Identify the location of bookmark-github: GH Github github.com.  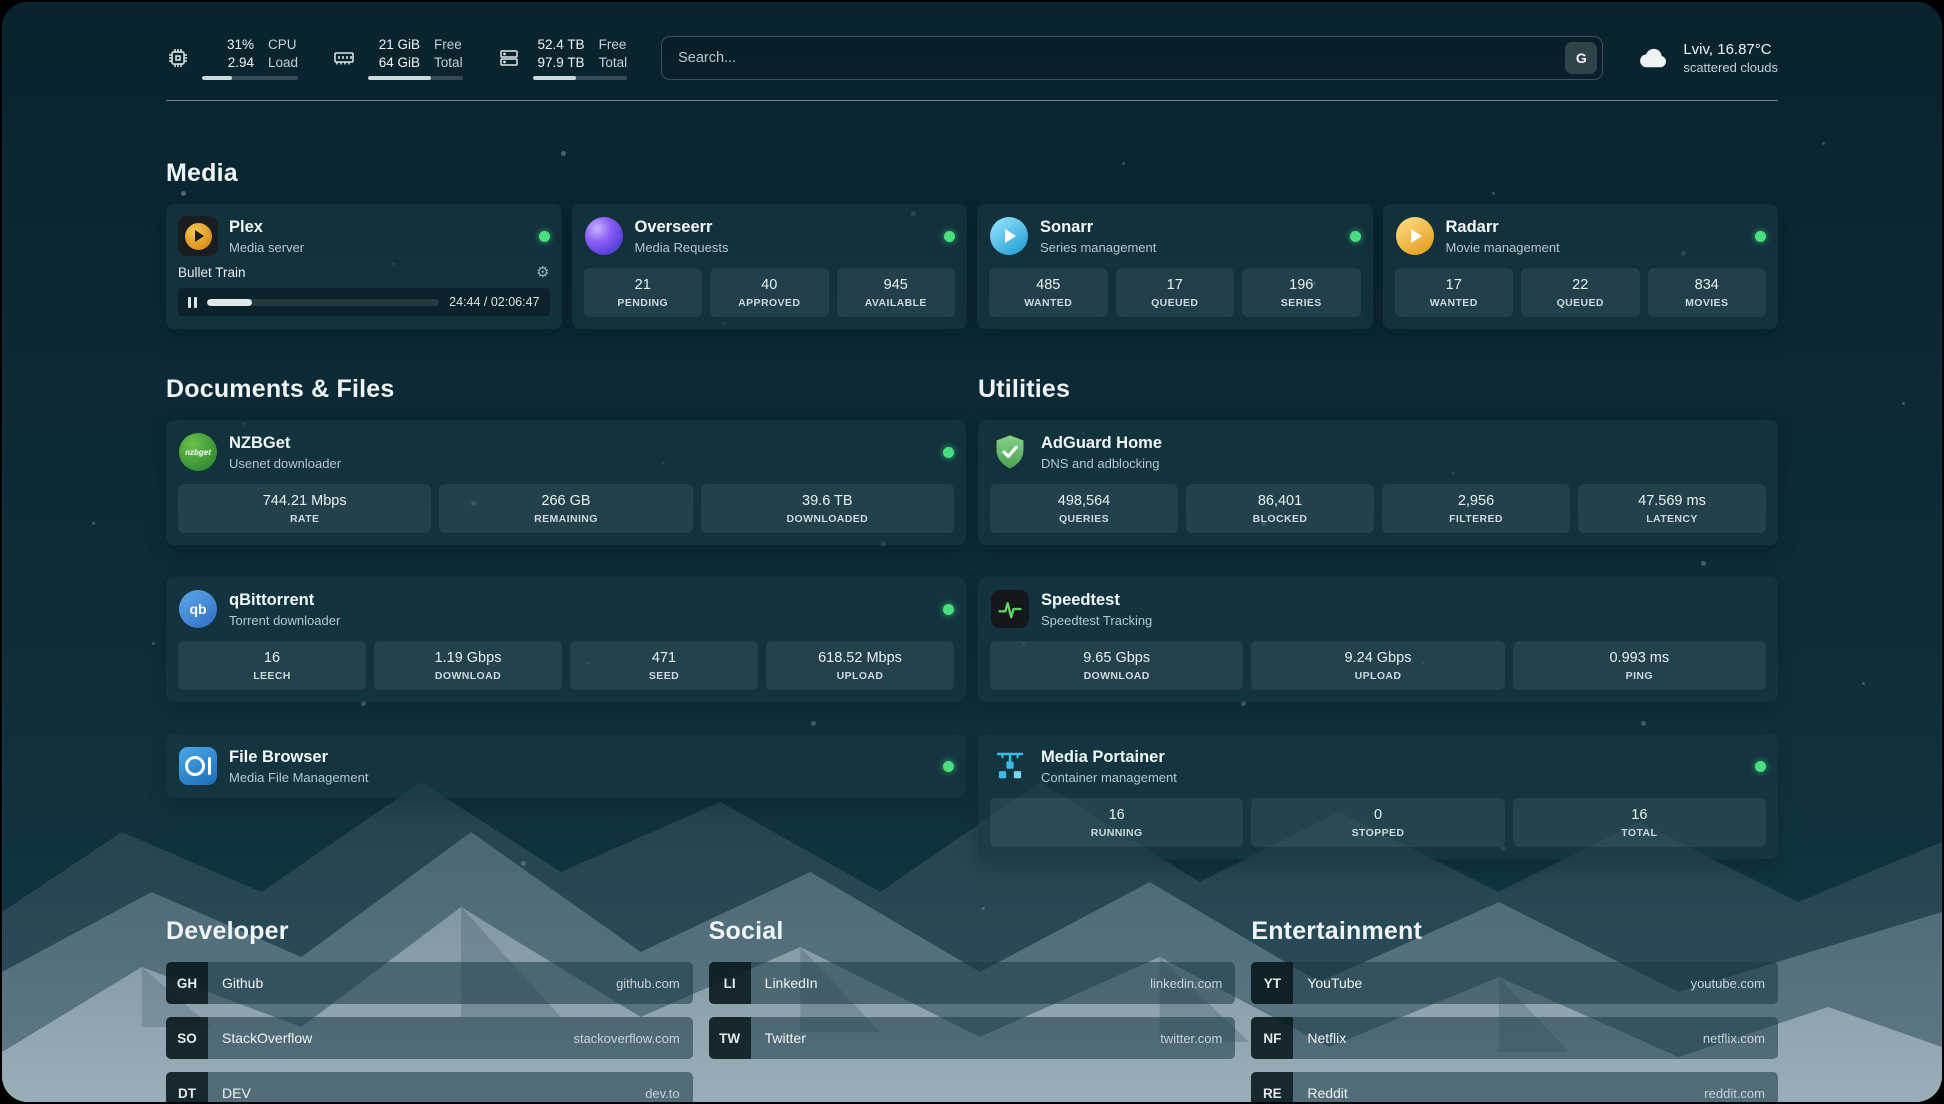
(429, 983).